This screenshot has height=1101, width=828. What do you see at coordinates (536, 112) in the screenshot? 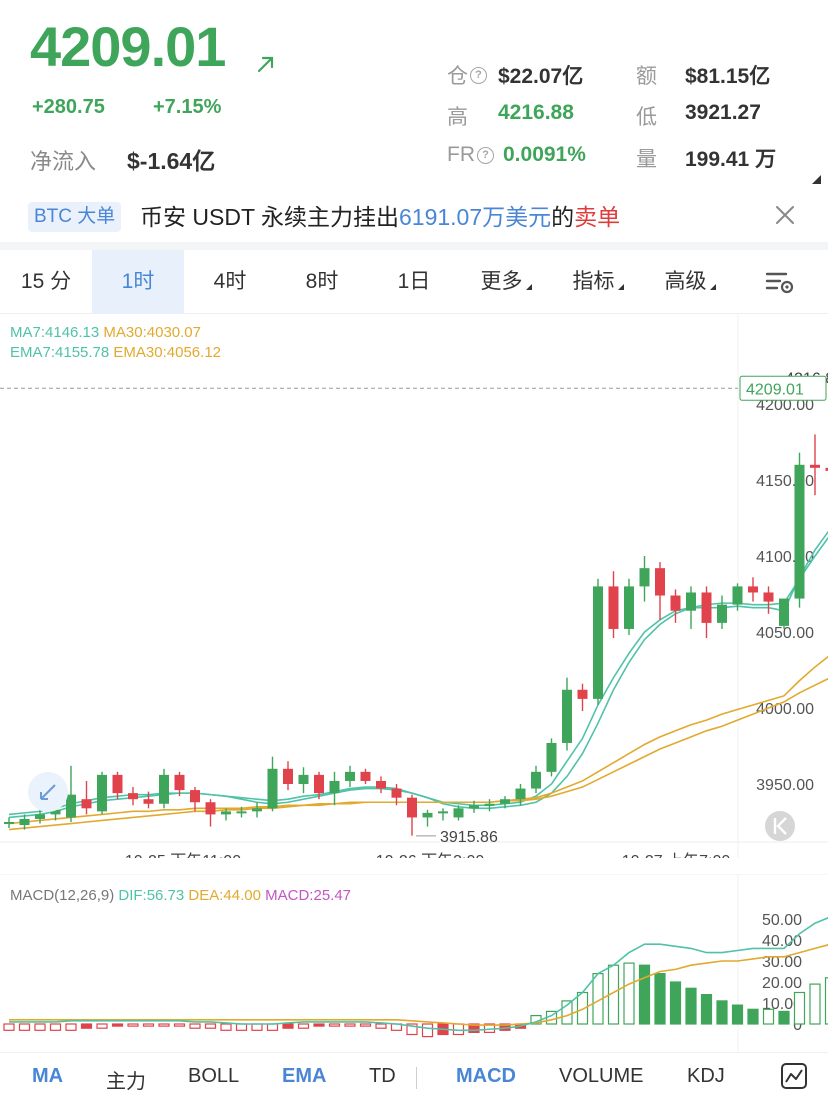
I see `high-value: 4216.88` at bounding box center [536, 112].